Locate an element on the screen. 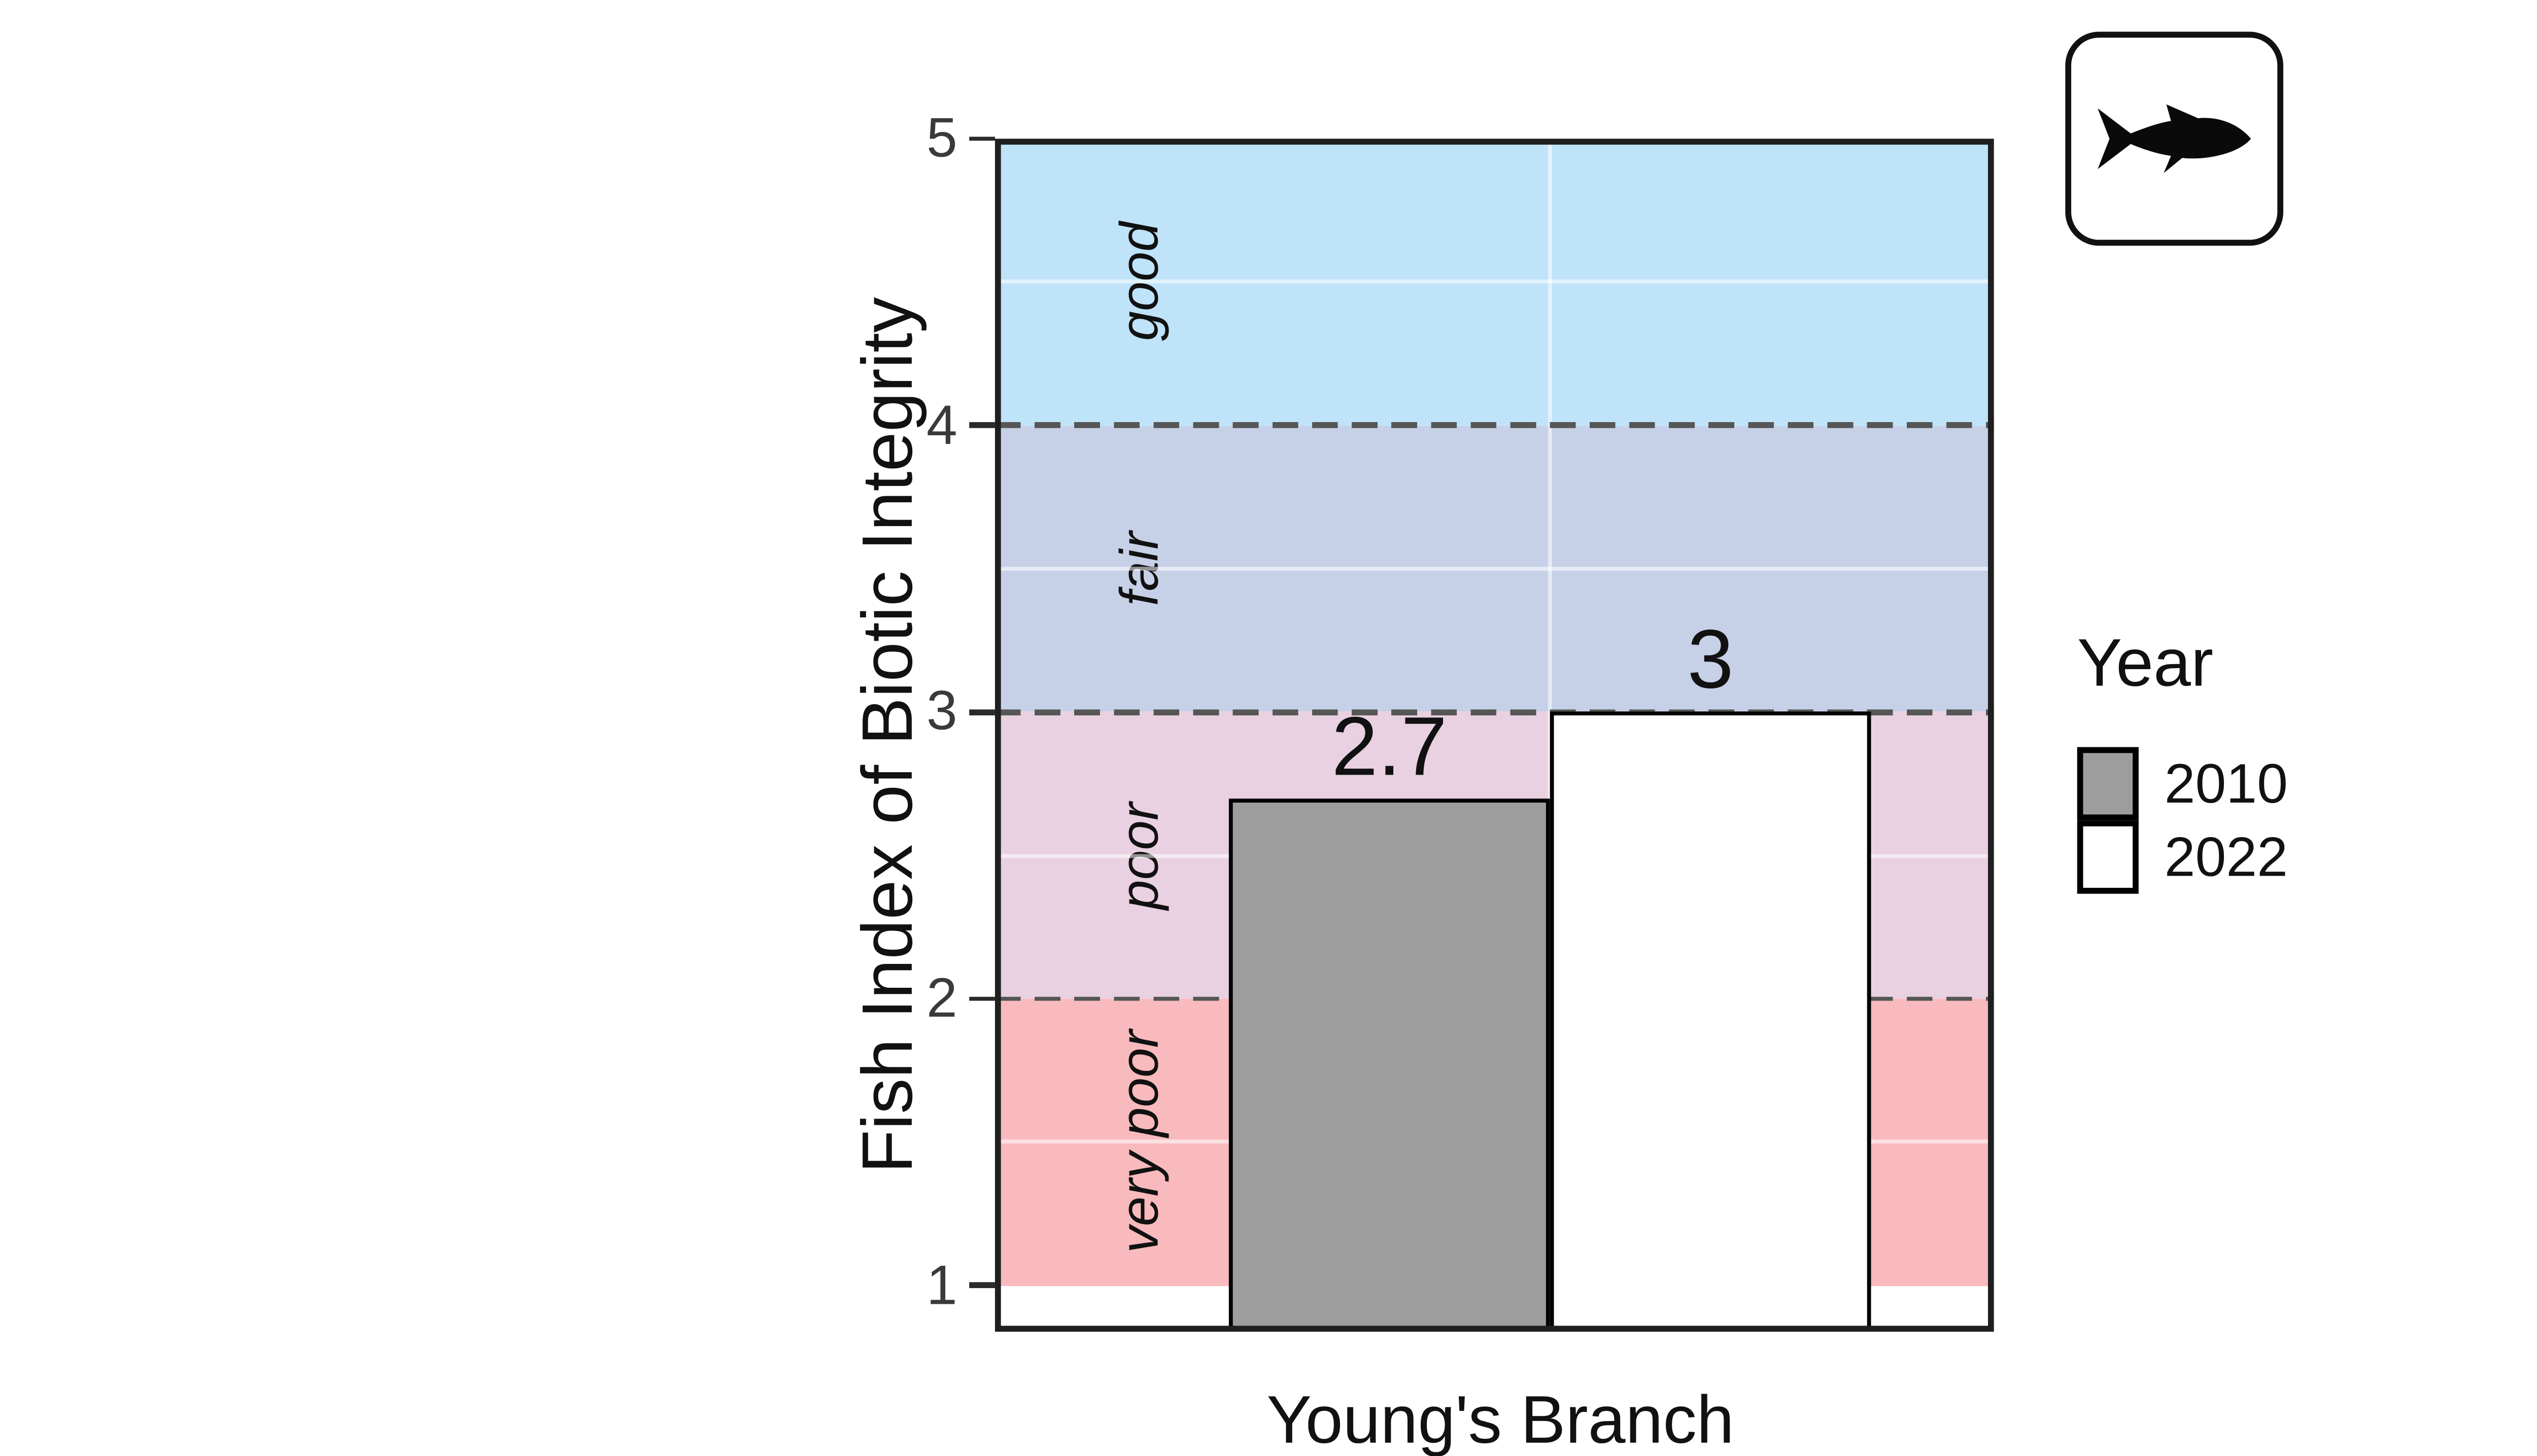 The height and width of the screenshot is (1456, 2537). fish-icon is located at coordinates (2174, 138).